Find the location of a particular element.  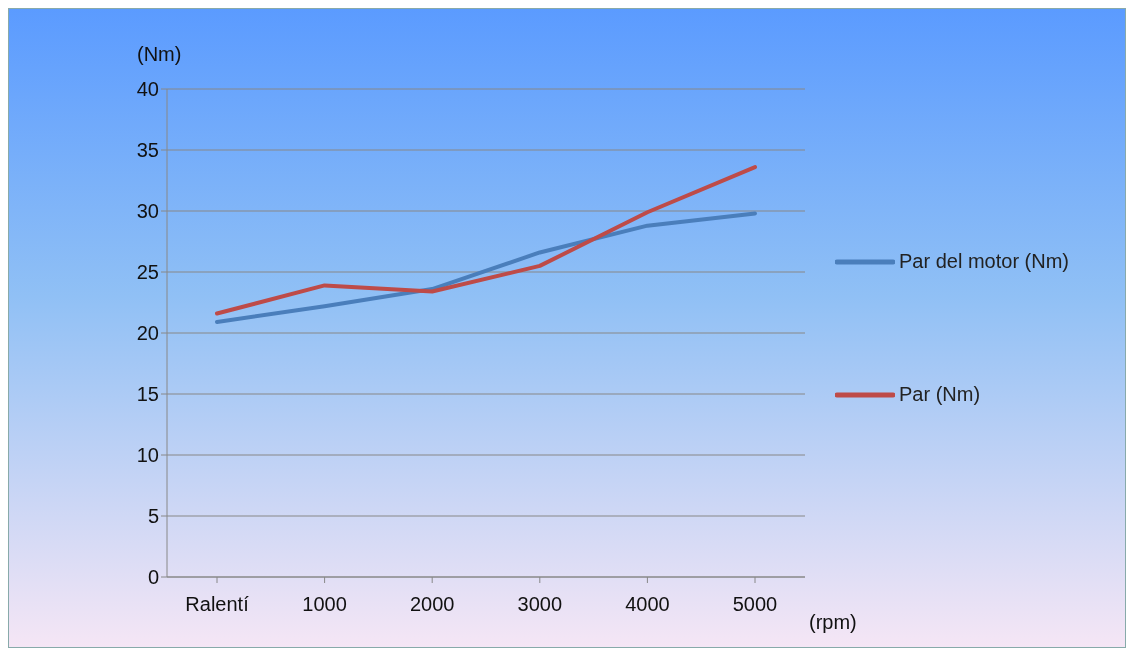

x-tick-label: 3000 is located at coordinates (540, 604).